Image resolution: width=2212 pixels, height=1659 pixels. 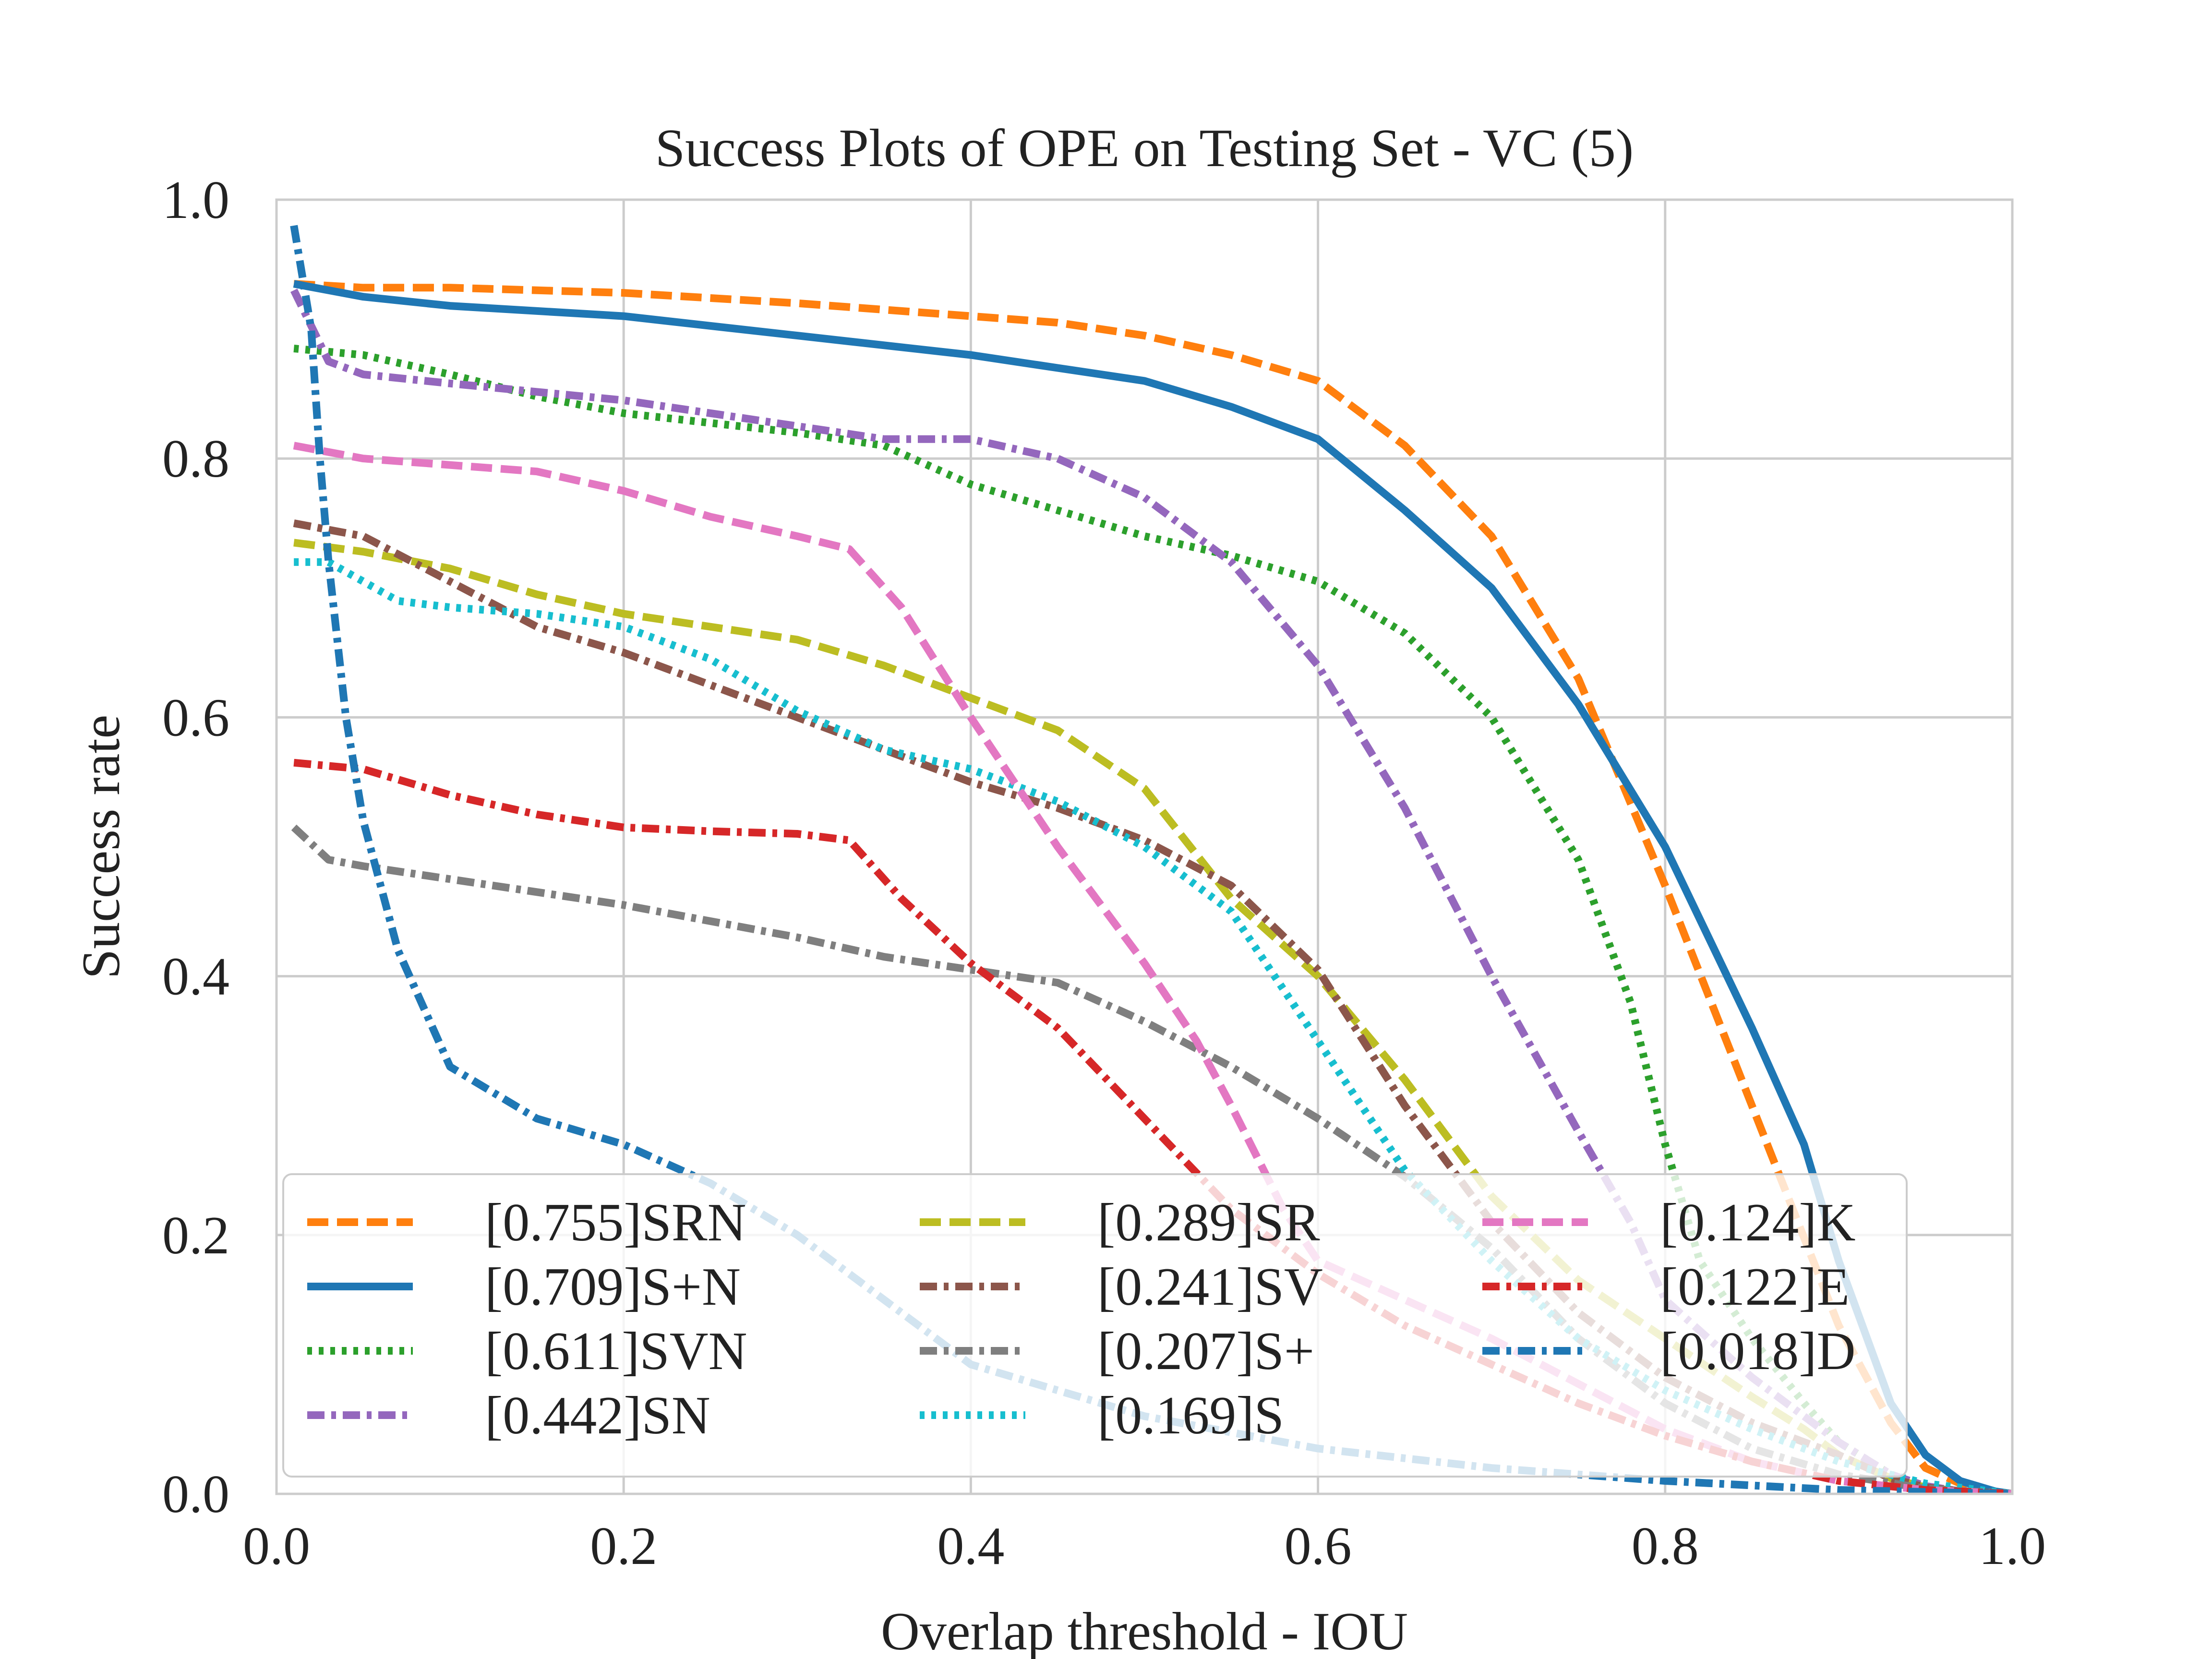 What do you see at coordinates (1318, 1546) in the screenshot?
I see `x-tick-label: 0.6` at bounding box center [1318, 1546].